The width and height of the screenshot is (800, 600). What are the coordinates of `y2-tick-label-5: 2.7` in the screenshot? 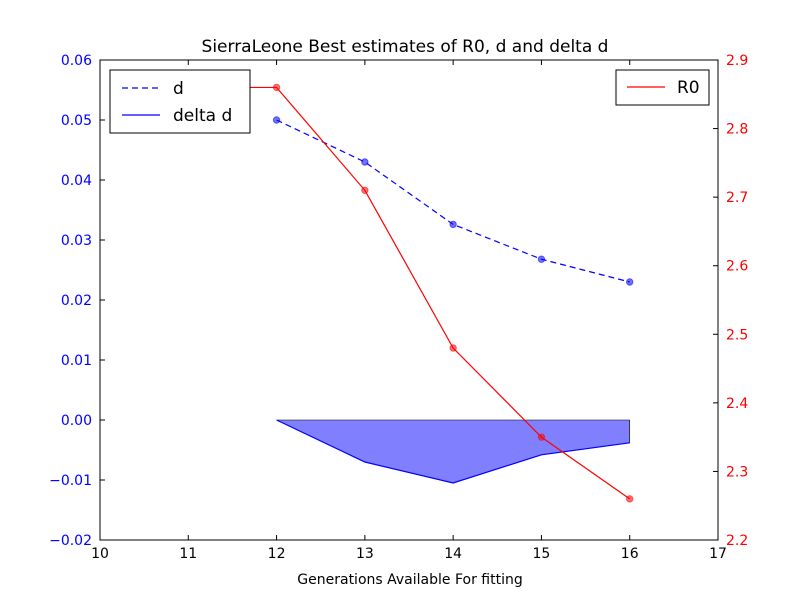 It's located at (737, 198).